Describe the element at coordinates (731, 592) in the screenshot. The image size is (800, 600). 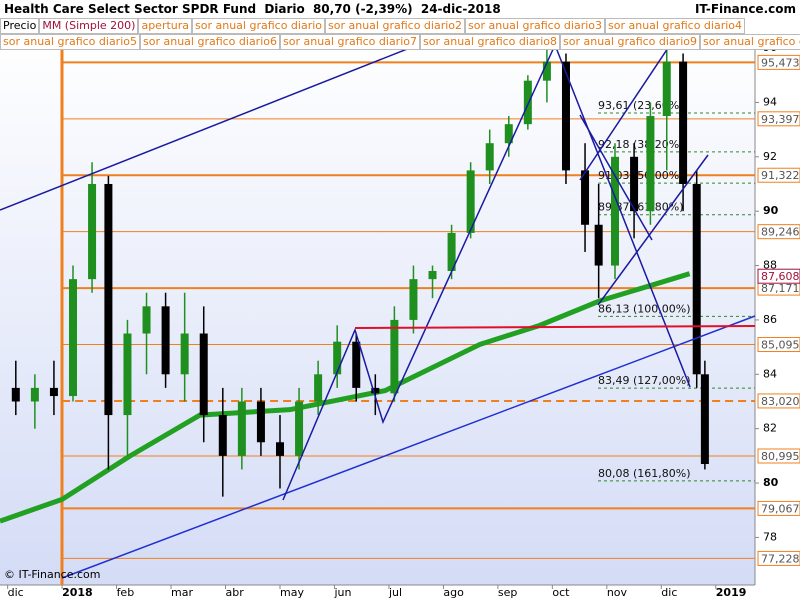
I see `x-tick-label: 2019` at that location.